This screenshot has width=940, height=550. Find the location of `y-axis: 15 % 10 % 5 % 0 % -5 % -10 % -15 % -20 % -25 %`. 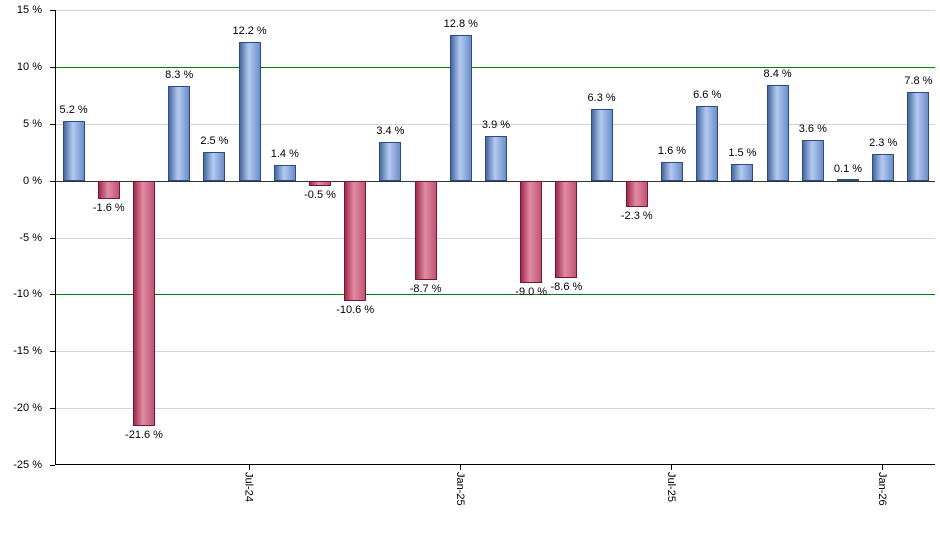

y-axis: 15 % 10 % 5 % 0 % -5 % -10 % -15 % -20 % -25 % is located at coordinates (27, 275).